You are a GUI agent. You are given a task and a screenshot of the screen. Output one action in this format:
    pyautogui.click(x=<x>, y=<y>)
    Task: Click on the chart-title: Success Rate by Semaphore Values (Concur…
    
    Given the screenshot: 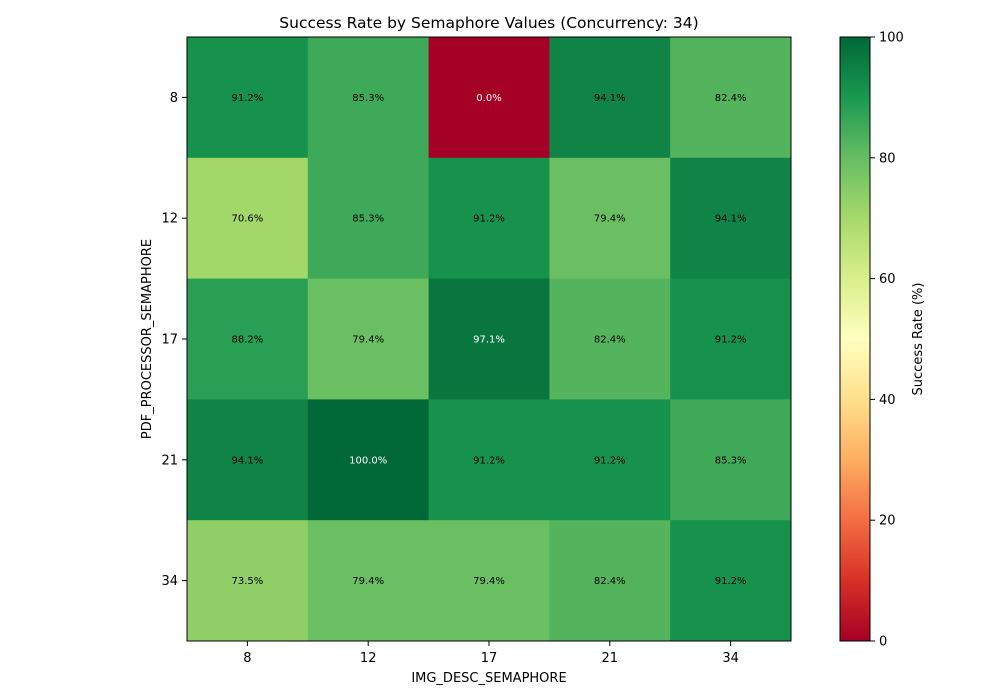 What is the action you would take?
    pyautogui.click(x=488, y=23)
    